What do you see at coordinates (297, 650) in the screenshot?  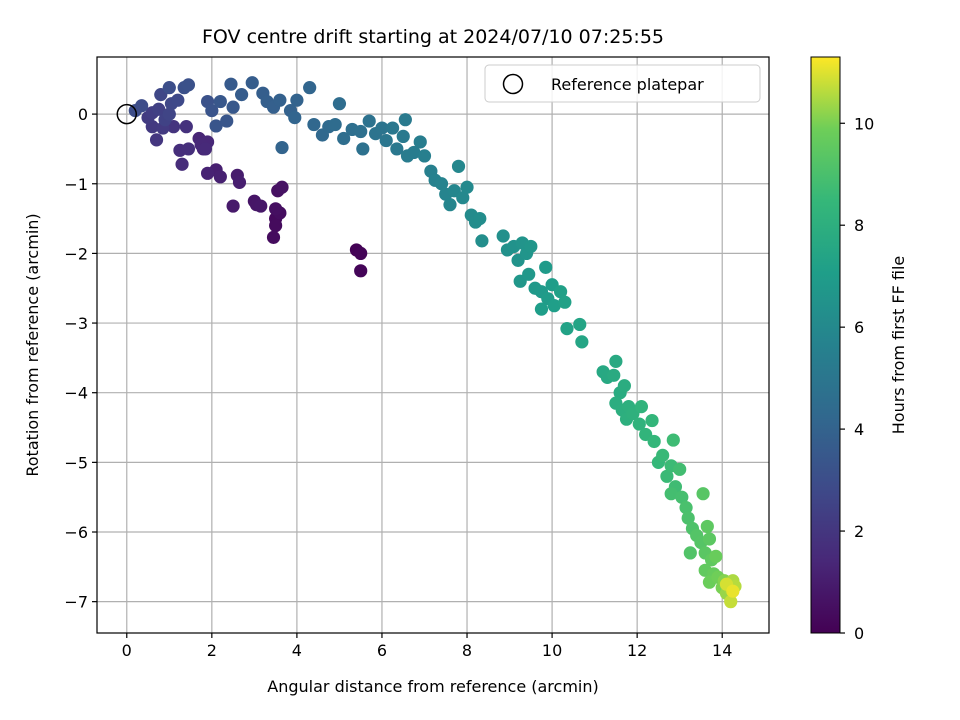 I see `x-tick-label: 4` at bounding box center [297, 650].